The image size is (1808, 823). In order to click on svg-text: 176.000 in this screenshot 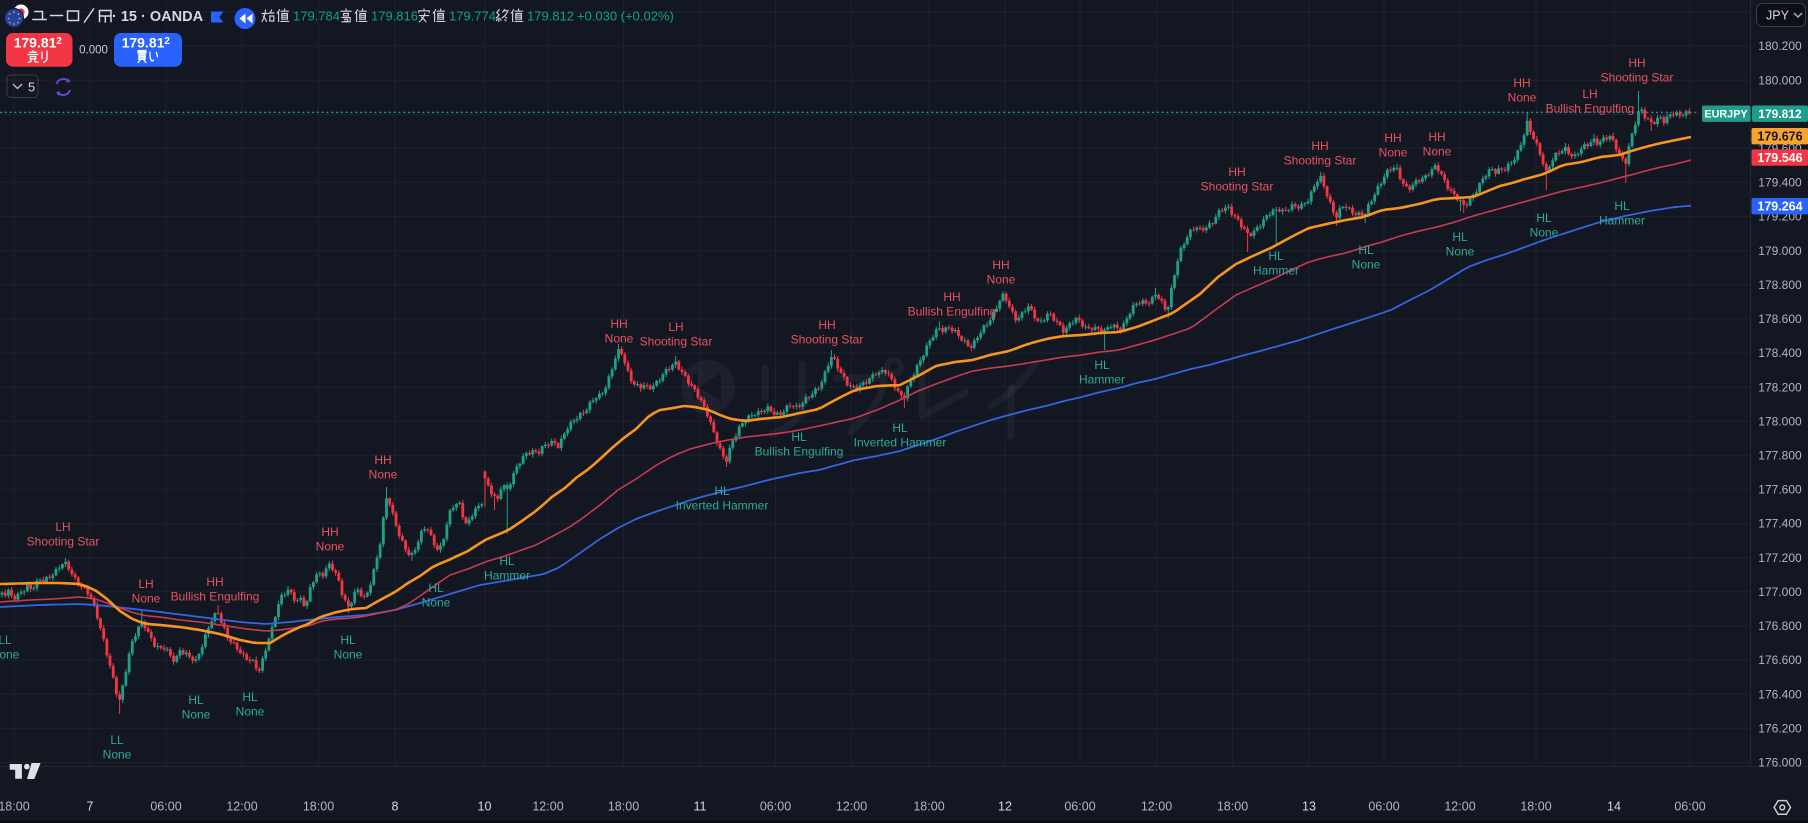, I will do `click(1780, 763)`.